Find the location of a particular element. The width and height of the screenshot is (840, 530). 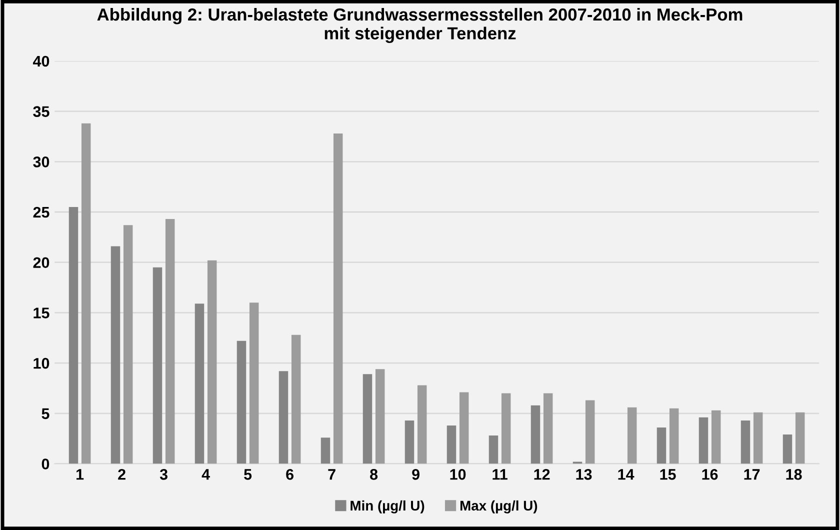

x-tick-label: 15 is located at coordinates (668, 474).